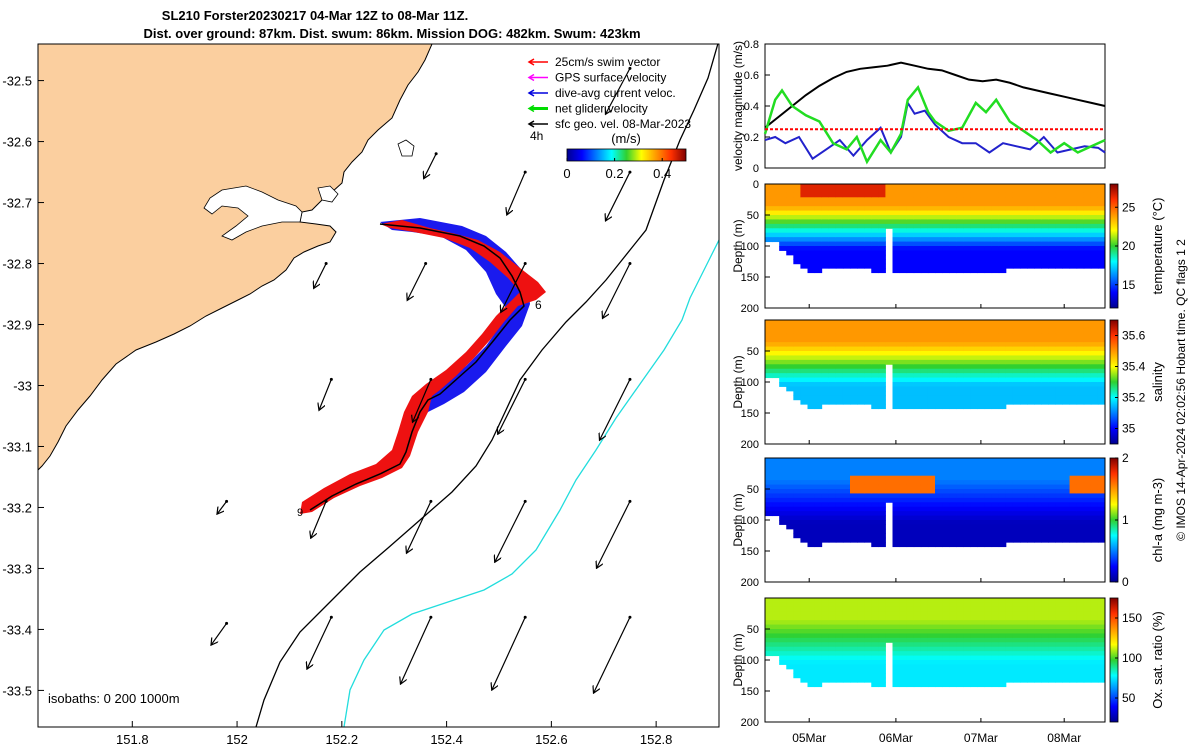 The height and width of the screenshot is (755, 1200). What do you see at coordinates (237, 739) in the screenshot?
I see `map-xtick-label: 152` at bounding box center [237, 739].